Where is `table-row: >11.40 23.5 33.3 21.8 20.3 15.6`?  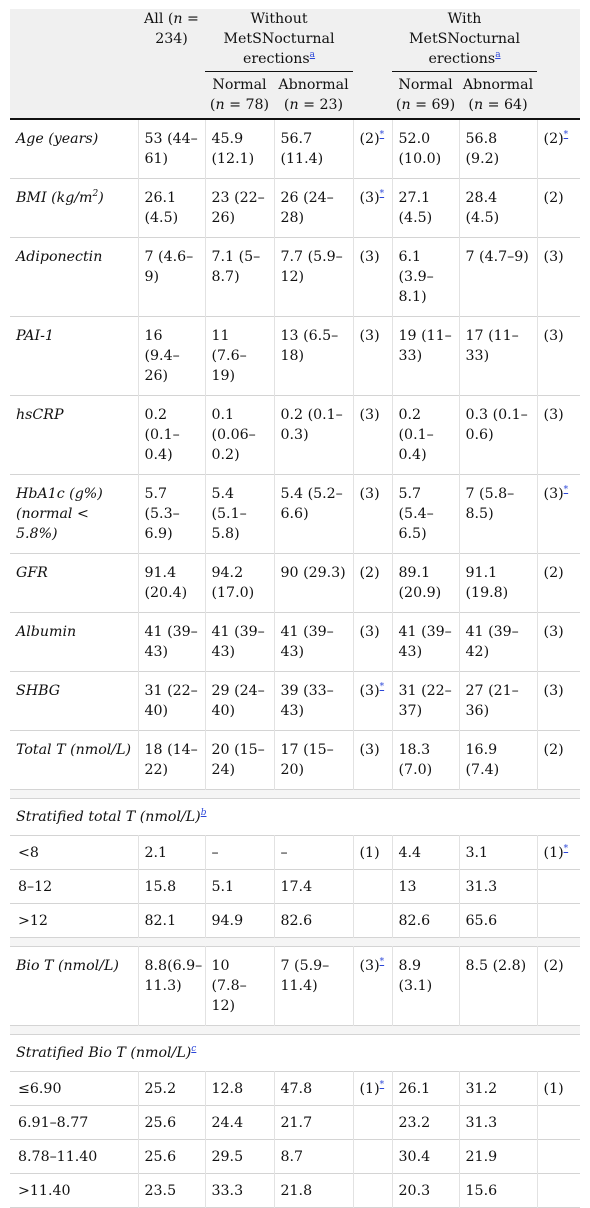
table-row: >11.40 23.5 33.3 21.8 20.3 15.6 is located at coordinates (295, 1190).